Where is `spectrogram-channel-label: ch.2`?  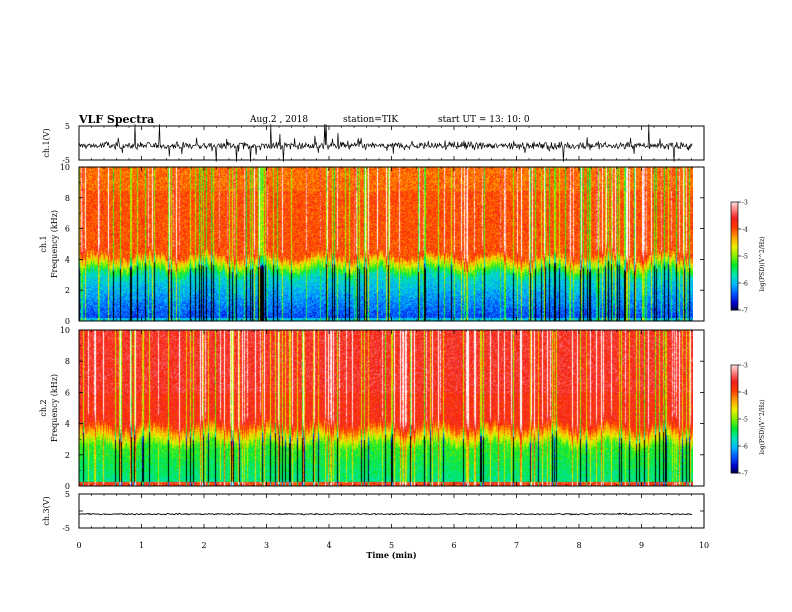
spectrogram-channel-label: ch.2 is located at coordinates (43, 407).